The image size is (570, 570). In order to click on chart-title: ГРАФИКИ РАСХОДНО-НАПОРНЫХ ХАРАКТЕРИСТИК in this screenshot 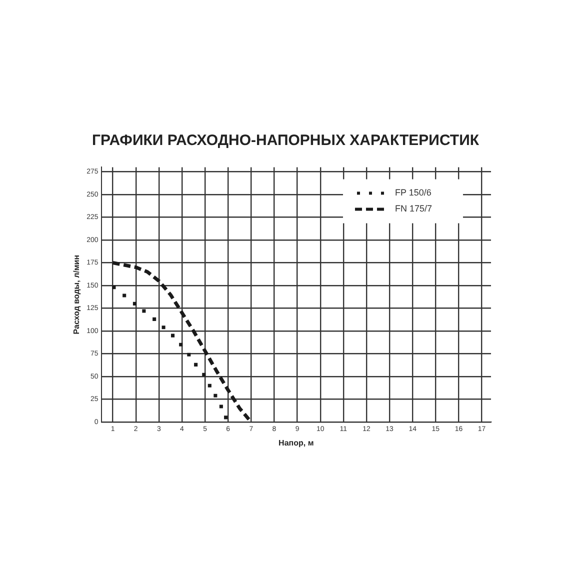, I will do `click(286, 140)`.